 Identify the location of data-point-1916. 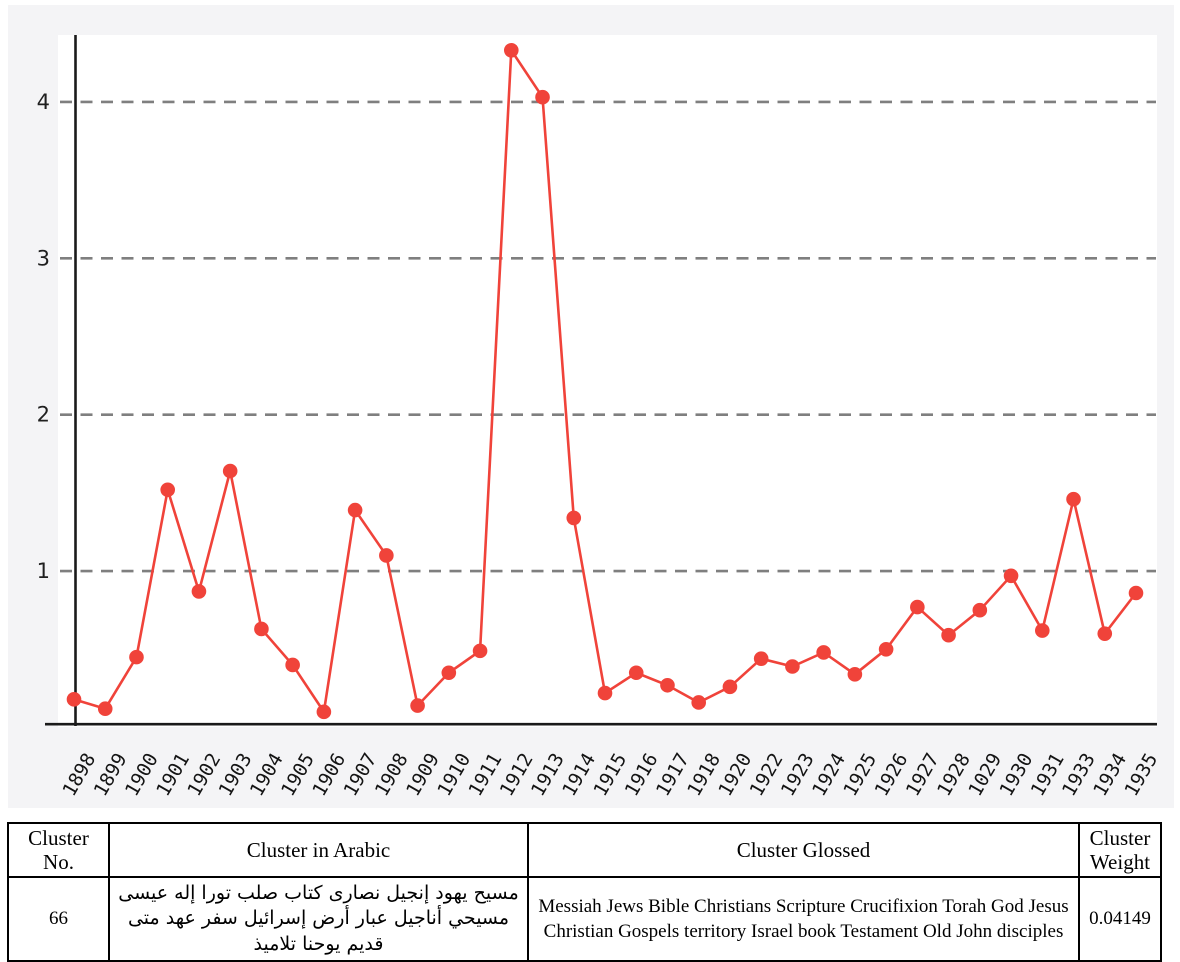
(636, 673).